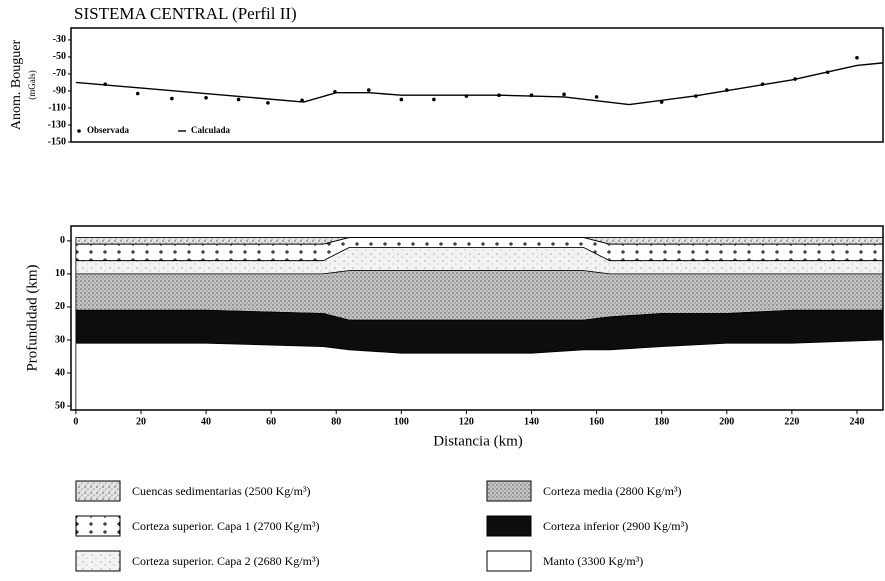 This screenshot has height=581, width=885. I want to click on x-tick-label: 60, so click(271, 421).